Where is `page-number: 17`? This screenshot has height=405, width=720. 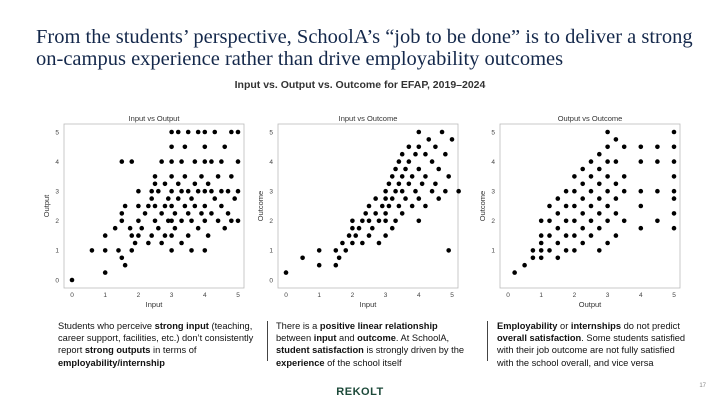 page-number: 17 is located at coordinates (702, 386).